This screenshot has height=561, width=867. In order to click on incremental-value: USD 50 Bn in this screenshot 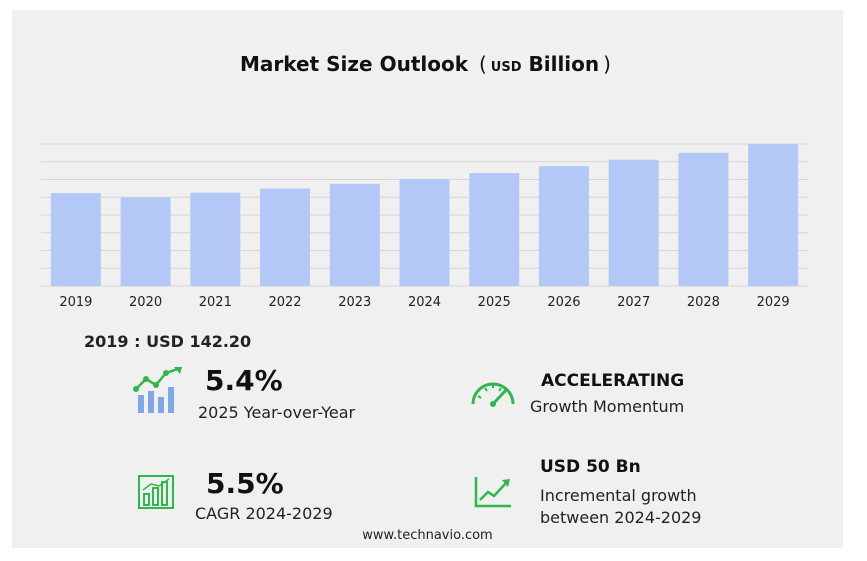, I will do `click(590, 467)`.